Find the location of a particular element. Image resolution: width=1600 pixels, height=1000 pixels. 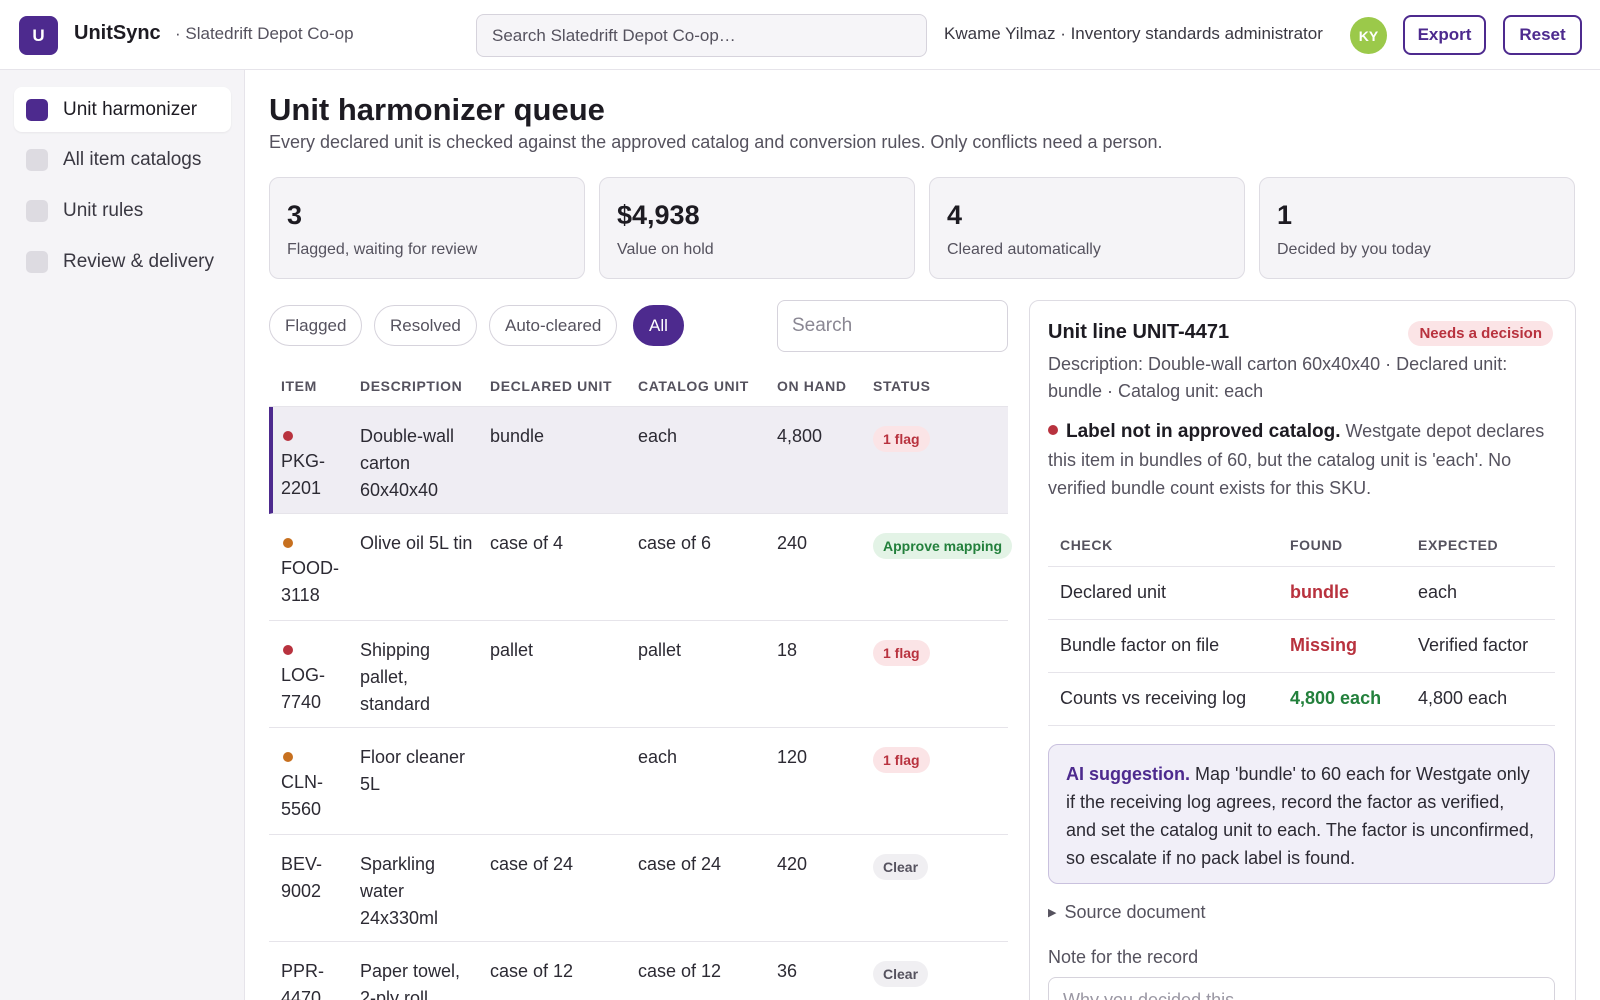

check-name: Declared unit is located at coordinates (1113, 592).